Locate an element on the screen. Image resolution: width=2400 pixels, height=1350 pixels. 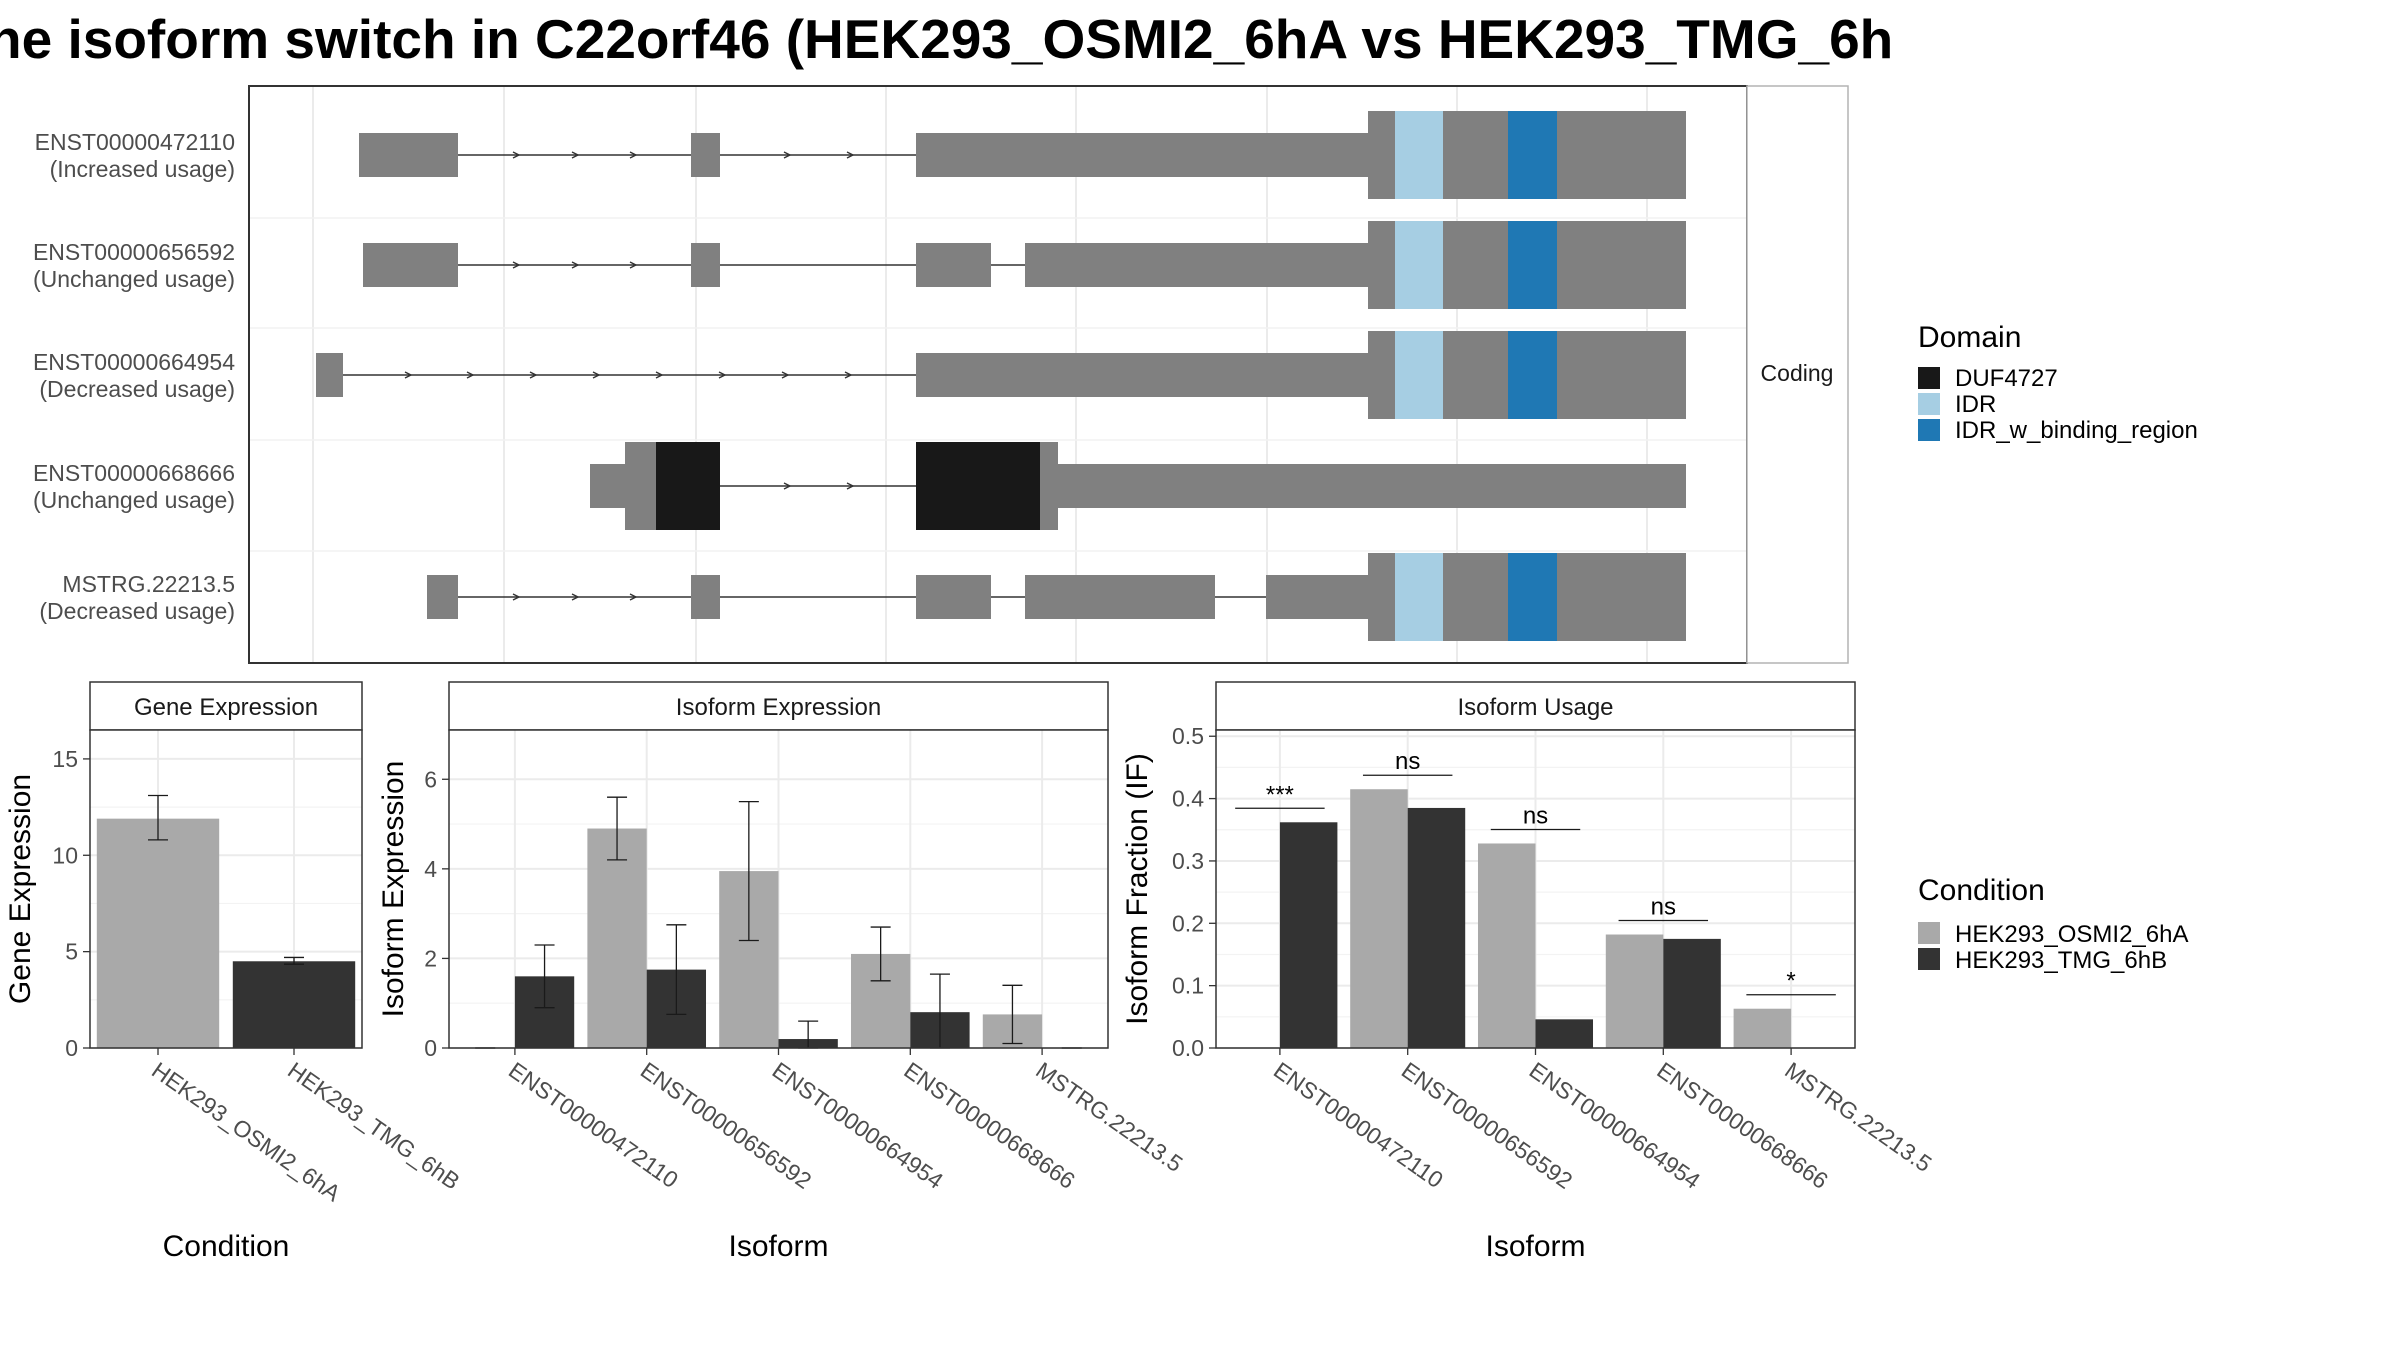
transcript-usage-label: (Decreased usage) is located at coordinates (137, 389).